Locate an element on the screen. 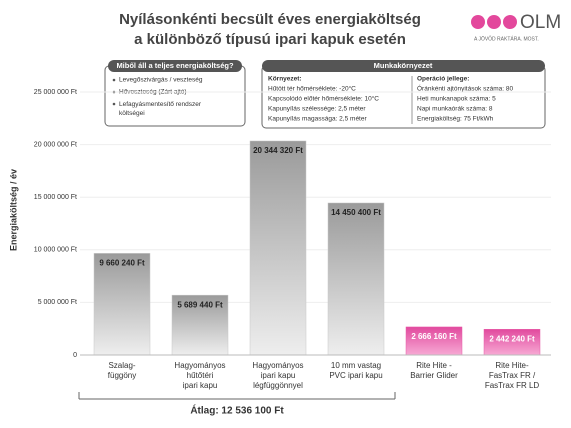 This screenshot has width=571, height=428. value-label: 9 660 240 Ft is located at coordinates (122, 262).